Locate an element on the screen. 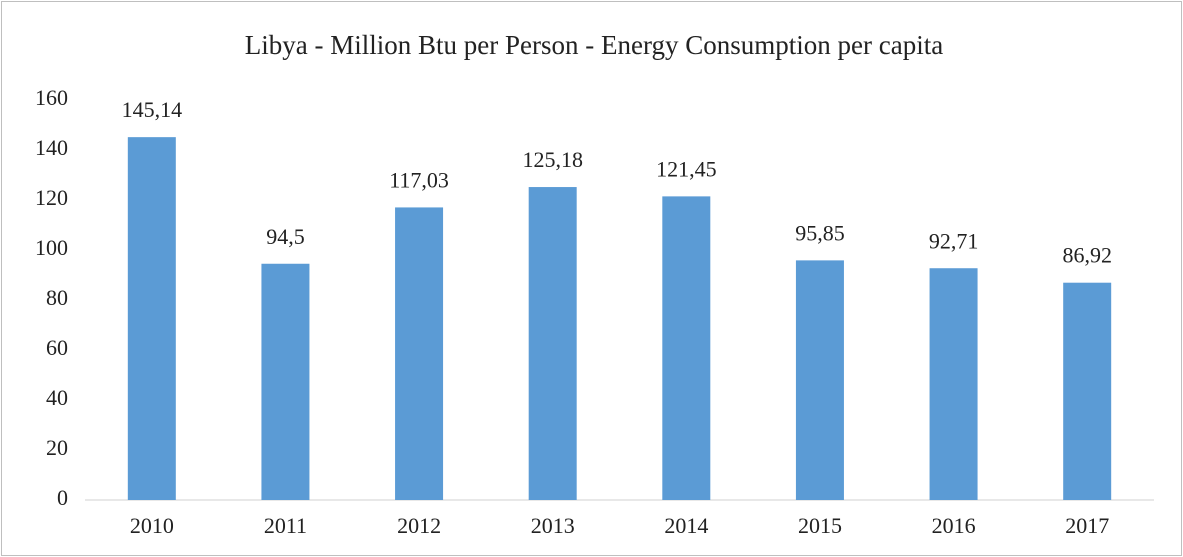 The height and width of the screenshot is (557, 1183). x-tick-label: 2015 is located at coordinates (820, 525).